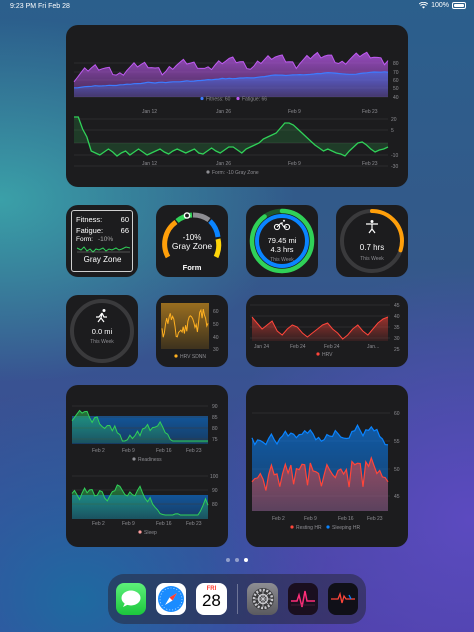 The image size is (474, 632). Describe the element at coordinates (396, 73) in the screenshot. I see `y-tick-label: 70` at that location.